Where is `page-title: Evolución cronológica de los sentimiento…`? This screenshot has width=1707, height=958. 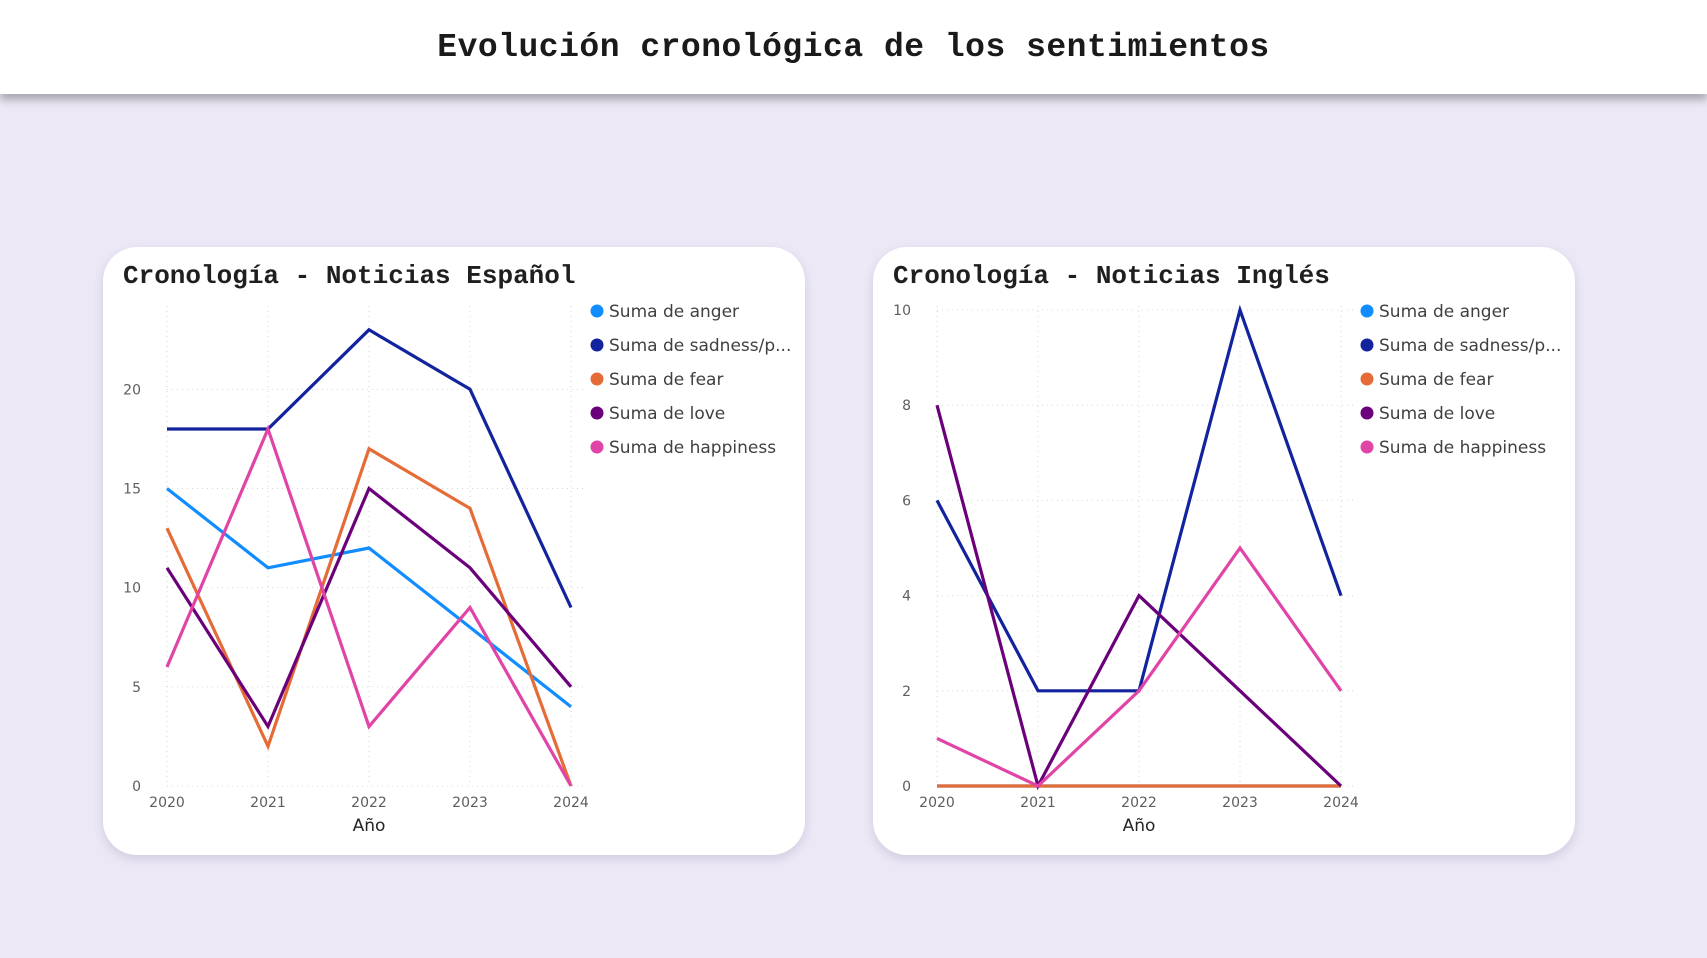
page-title: Evolución cronológica de los sentimiento… is located at coordinates (853, 47).